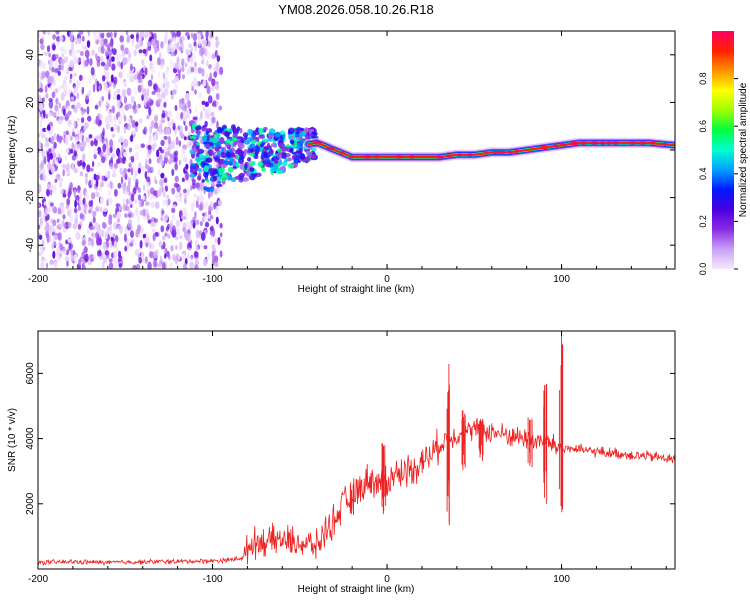 The width and height of the screenshot is (750, 600). What do you see at coordinates (213, 279) in the screenshot?
I see `spectrogram-x-tick-label: -100` at bounding box center [213, 279].